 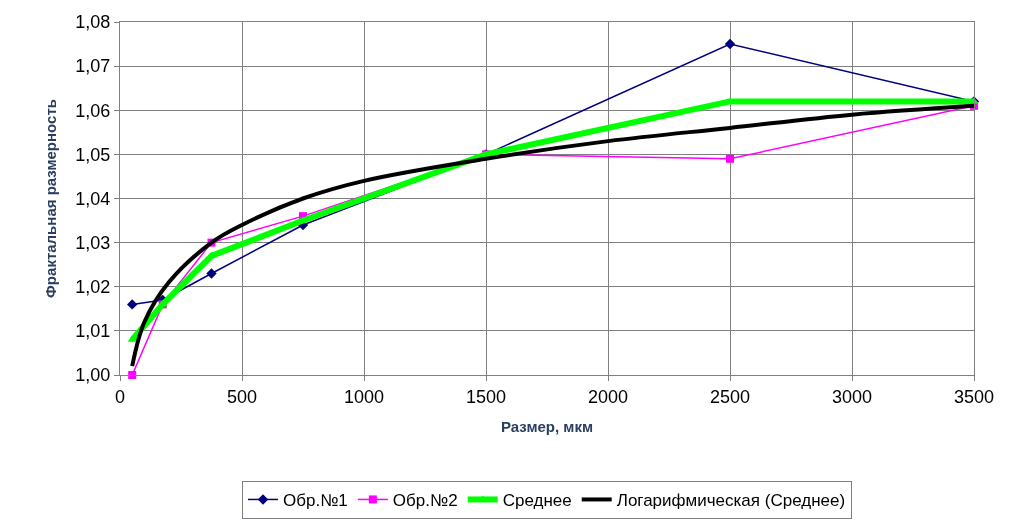 I want to click on y-tick-label: 1,04, so click(x=93, y=198).